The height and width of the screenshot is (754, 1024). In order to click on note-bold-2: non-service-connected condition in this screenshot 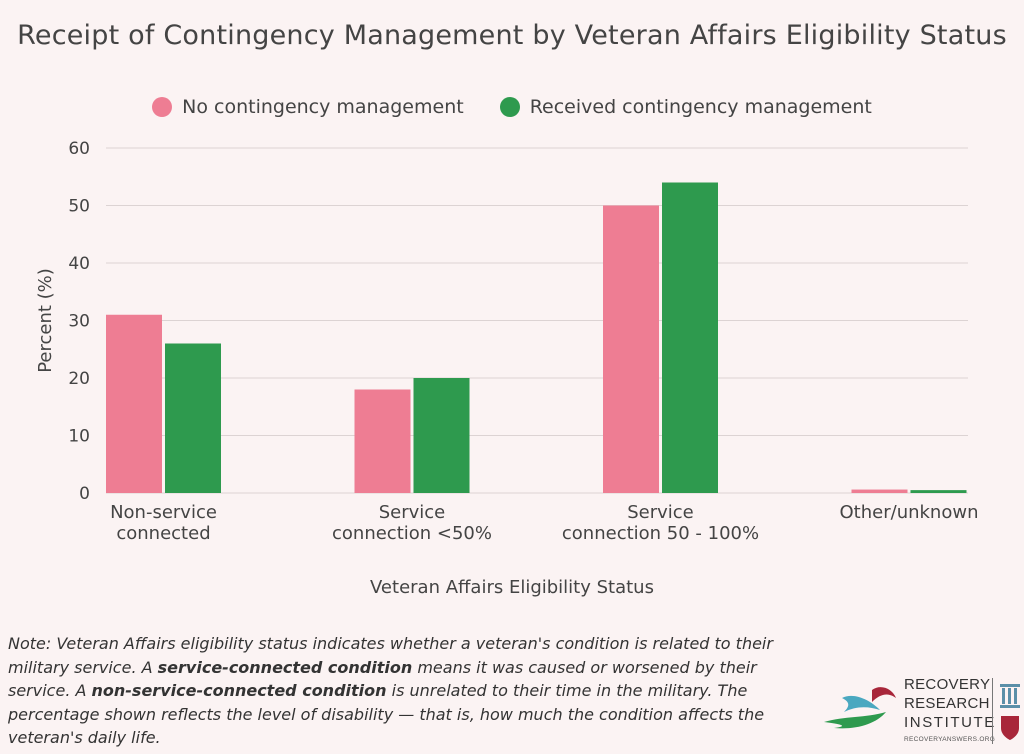, I will do `click(239, 690)`.